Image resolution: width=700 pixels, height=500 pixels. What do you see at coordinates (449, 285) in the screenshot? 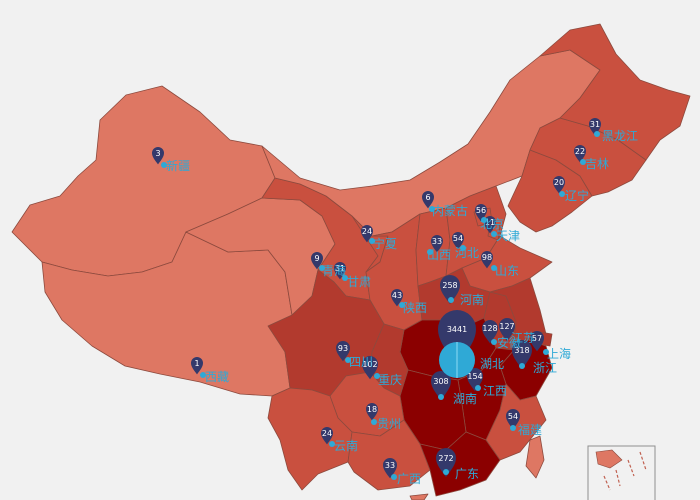
I see `pin-value-henan: 258` at bounding box center [449, 285].